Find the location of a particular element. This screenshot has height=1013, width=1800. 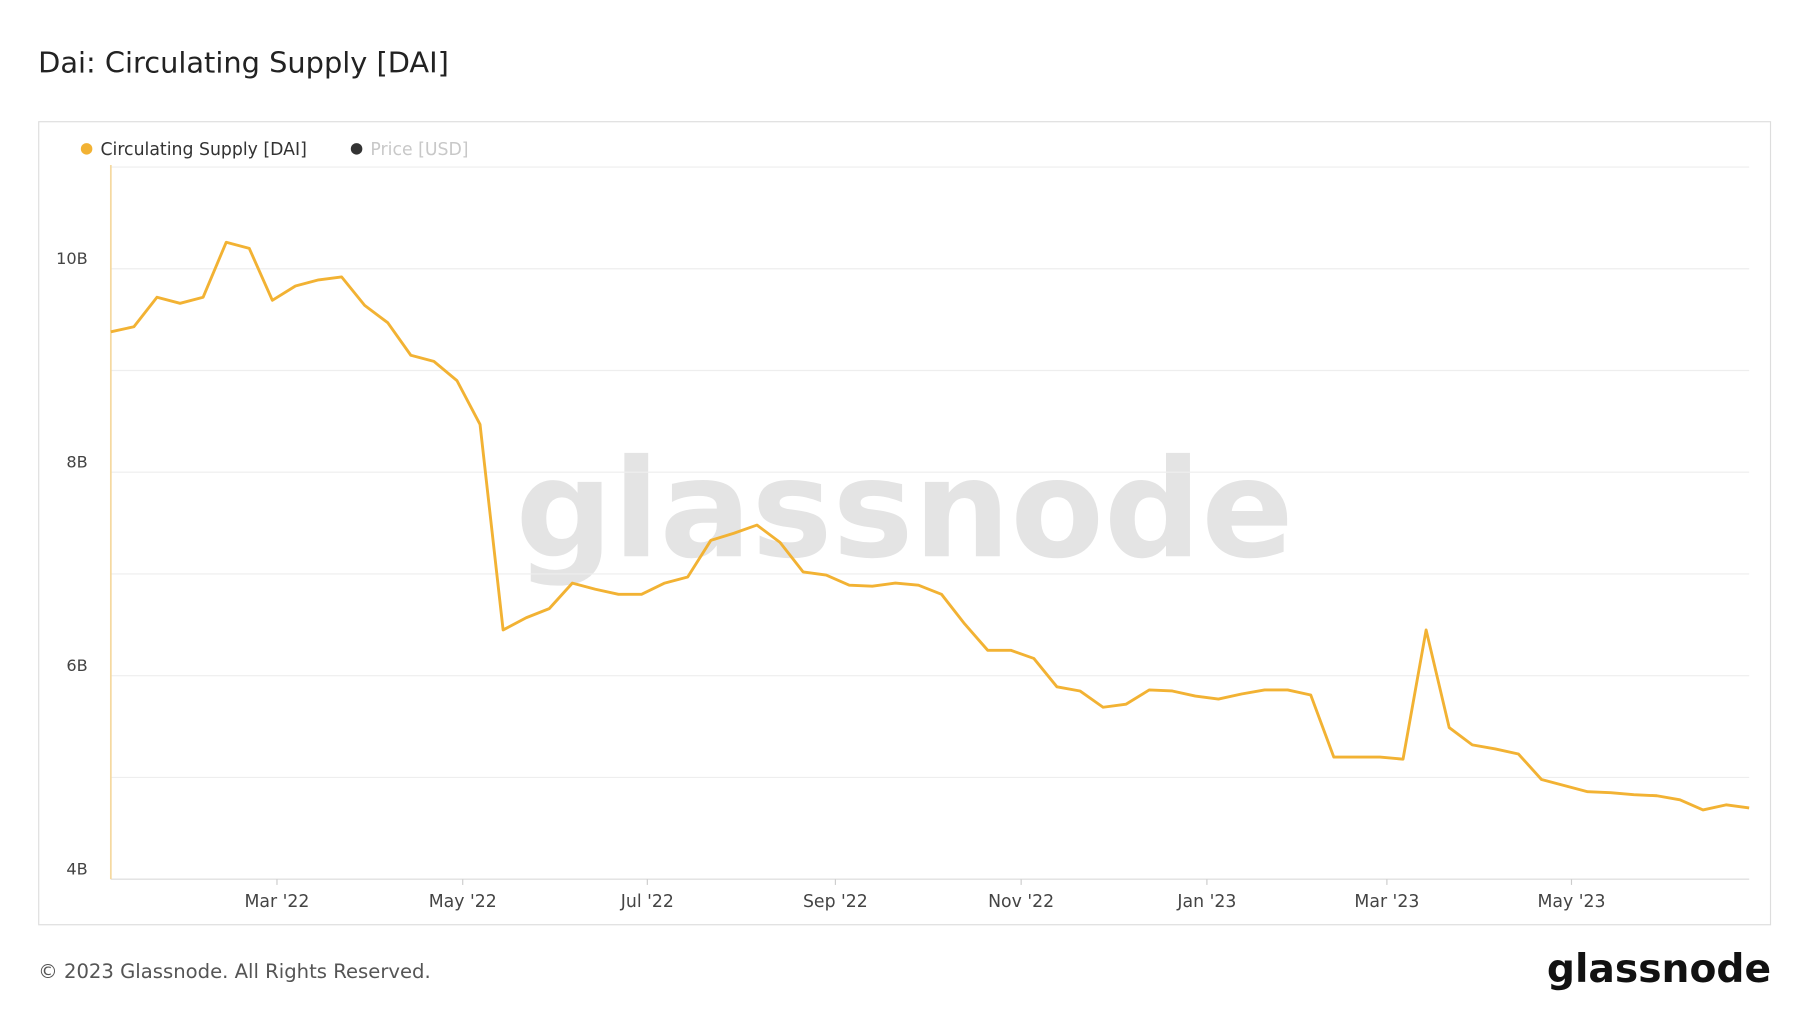

legend-label: Circulating Supply [DAI] is located at coordinates (203, 150).